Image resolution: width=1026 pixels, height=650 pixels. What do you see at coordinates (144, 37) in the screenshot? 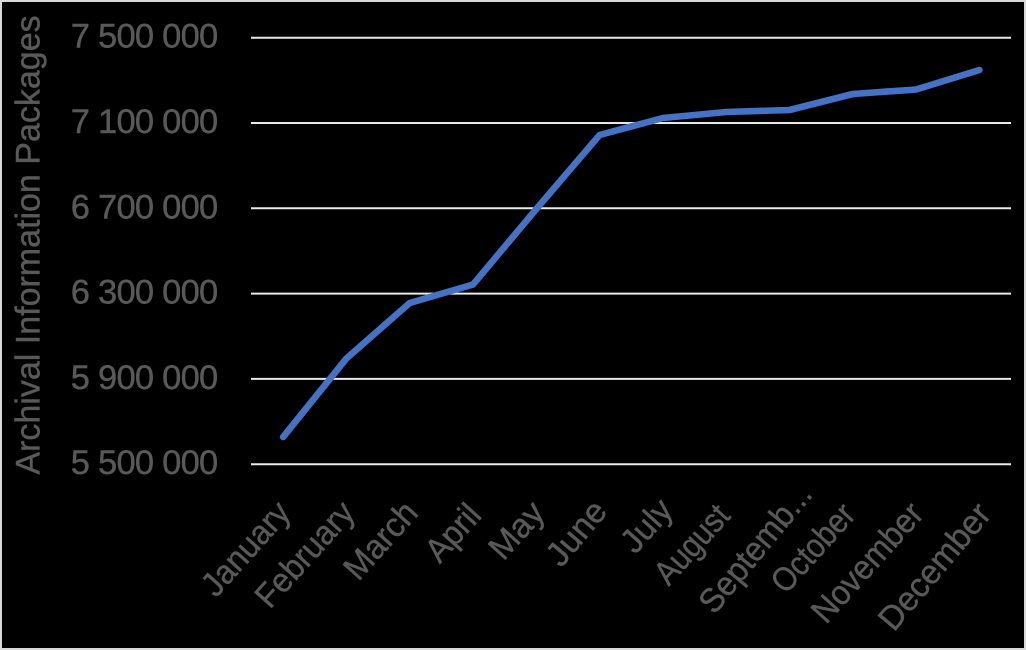
I see `svg-text: 7 500 000` at bounding box center [144, 37].